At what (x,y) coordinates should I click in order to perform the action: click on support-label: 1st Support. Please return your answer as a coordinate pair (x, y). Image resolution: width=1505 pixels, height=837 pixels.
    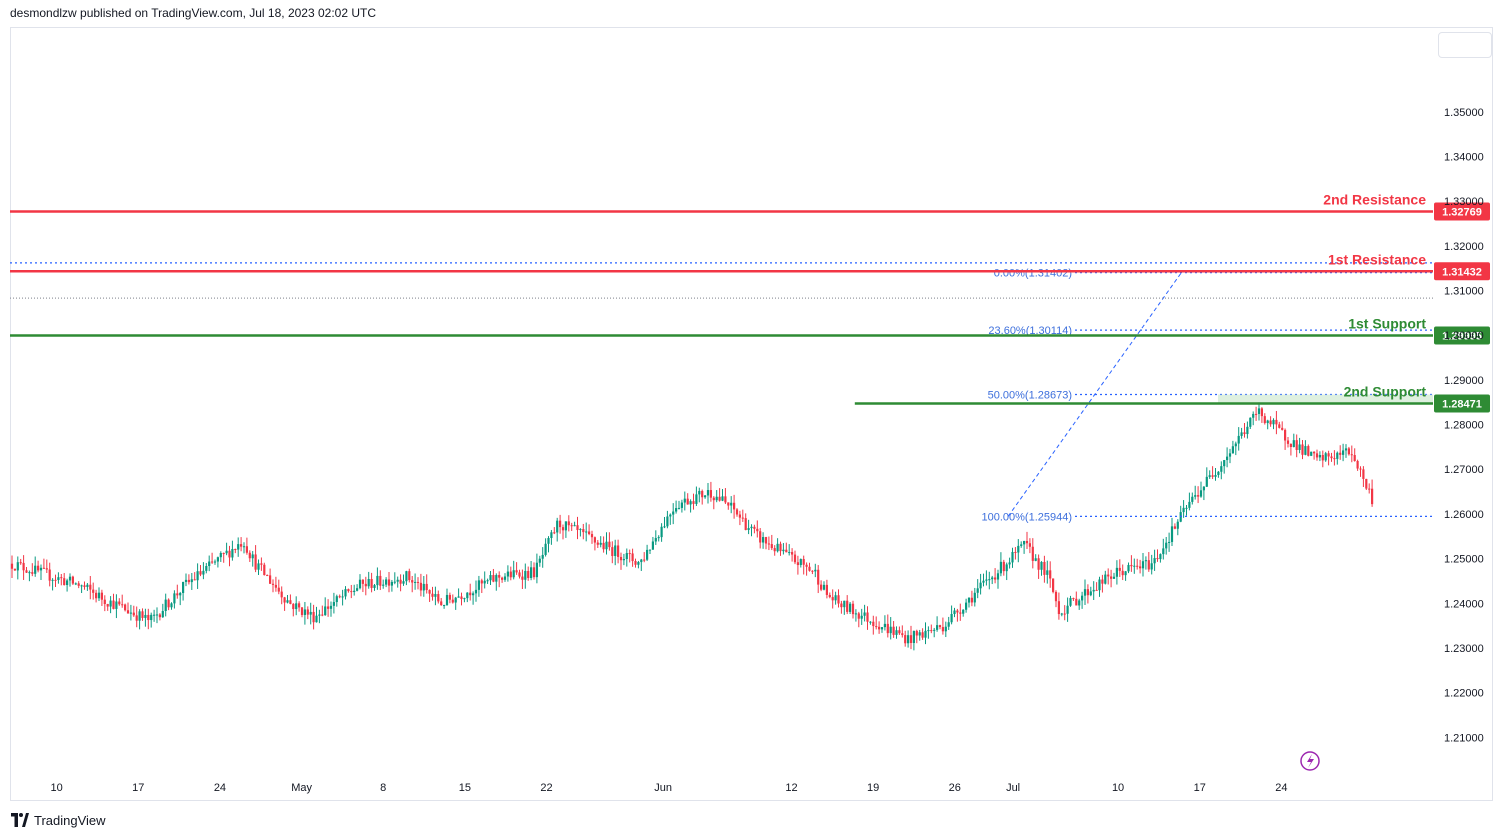
    Looking at the image, I should click on (1387, 323).